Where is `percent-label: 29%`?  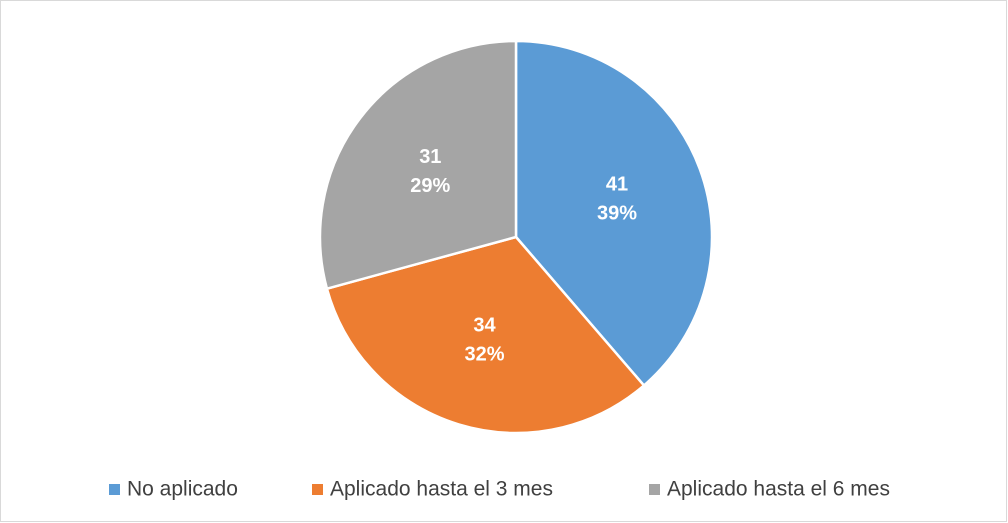
percent-label: 29% is located at coordinates (430, 186).